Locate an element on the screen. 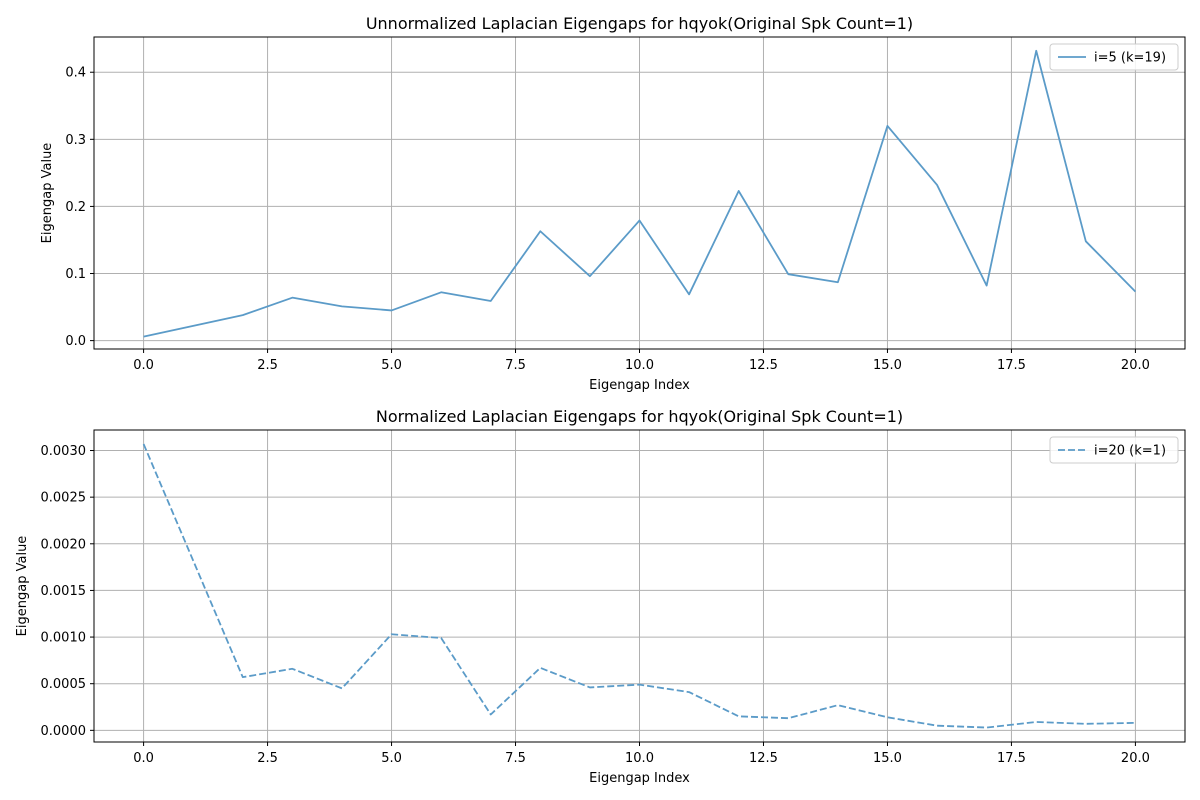 This screenshot has width=1200, height=800. y-tick-label: 0.0025 is located at coordinates (64, 498).